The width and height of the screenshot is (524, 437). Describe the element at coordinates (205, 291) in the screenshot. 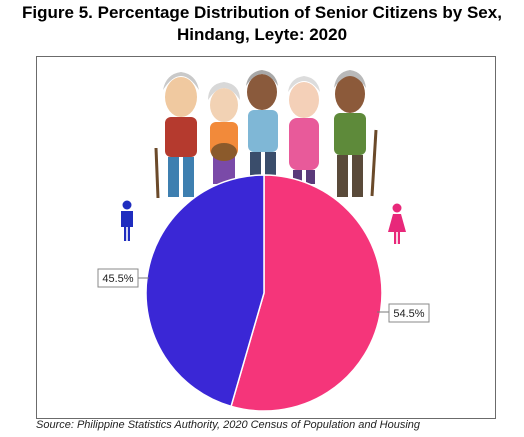

I see `pie-slice-male` at that location.